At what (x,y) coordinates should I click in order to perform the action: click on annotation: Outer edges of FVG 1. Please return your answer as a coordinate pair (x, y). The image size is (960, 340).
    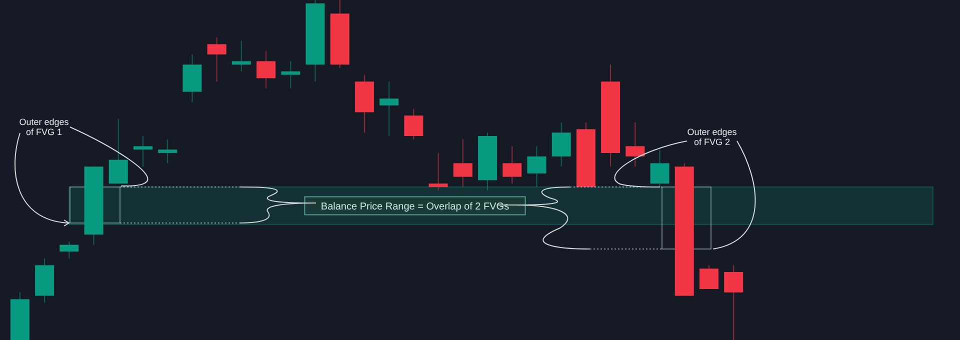
    Looking at the image, I should click on (44, 127).